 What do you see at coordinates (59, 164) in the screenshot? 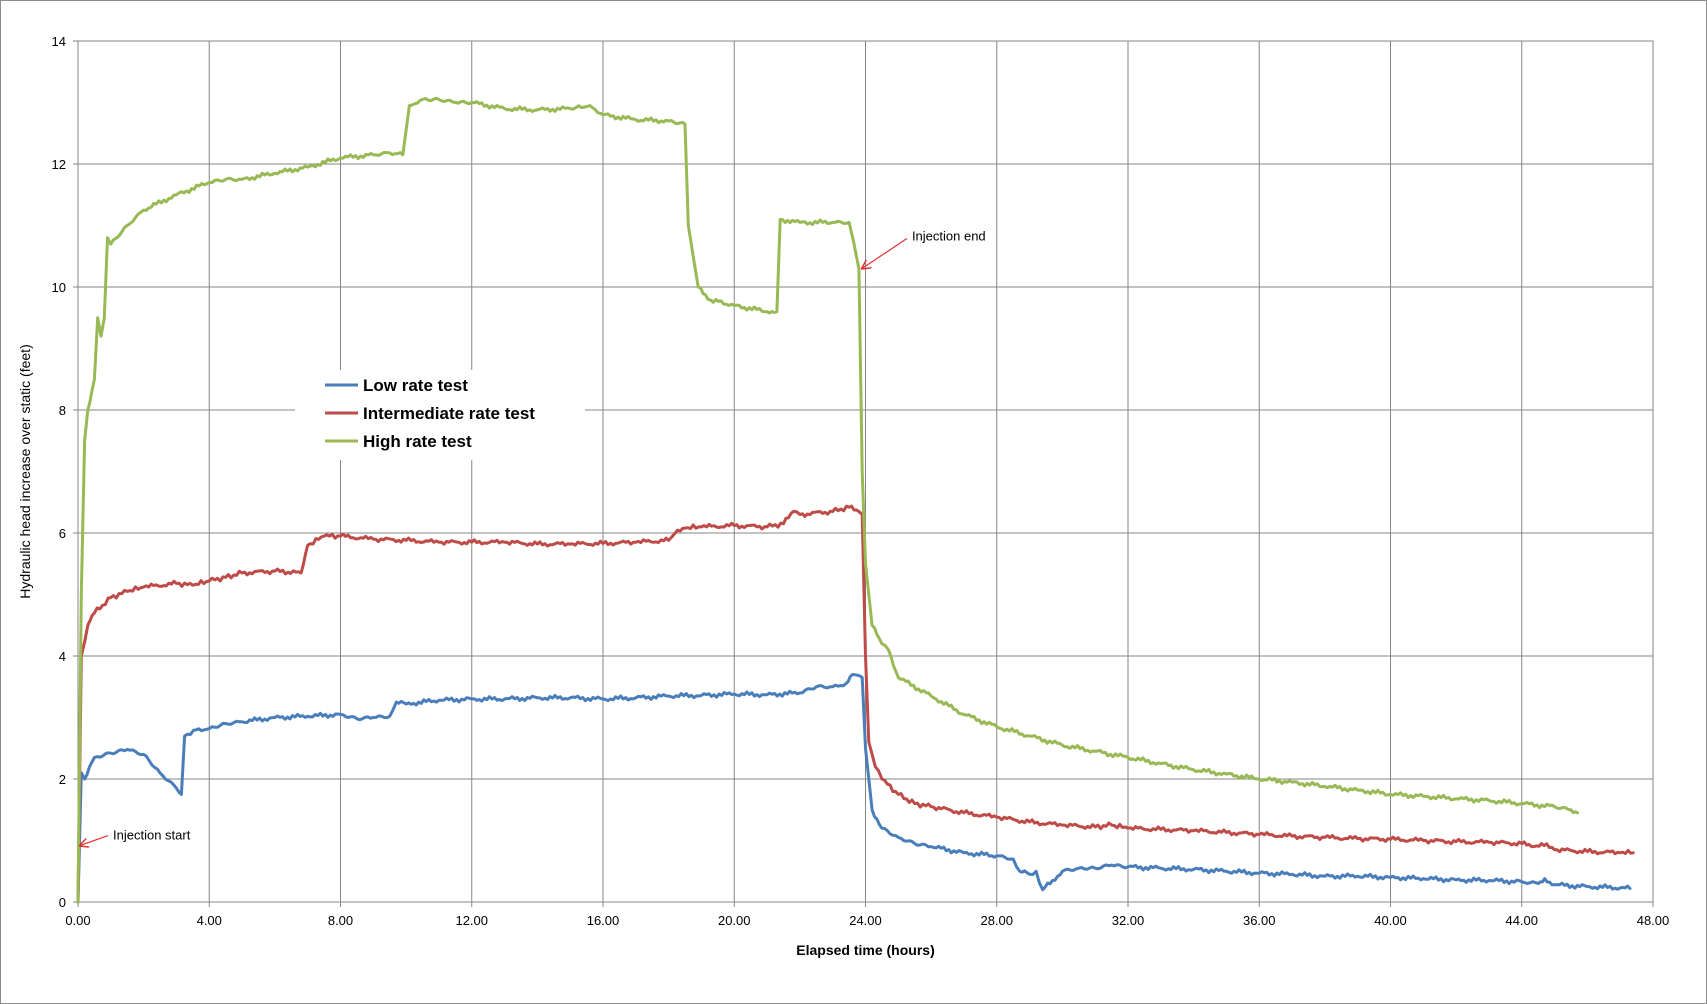
I see `y-tick-label: 12` at bounding box center [59, 164].